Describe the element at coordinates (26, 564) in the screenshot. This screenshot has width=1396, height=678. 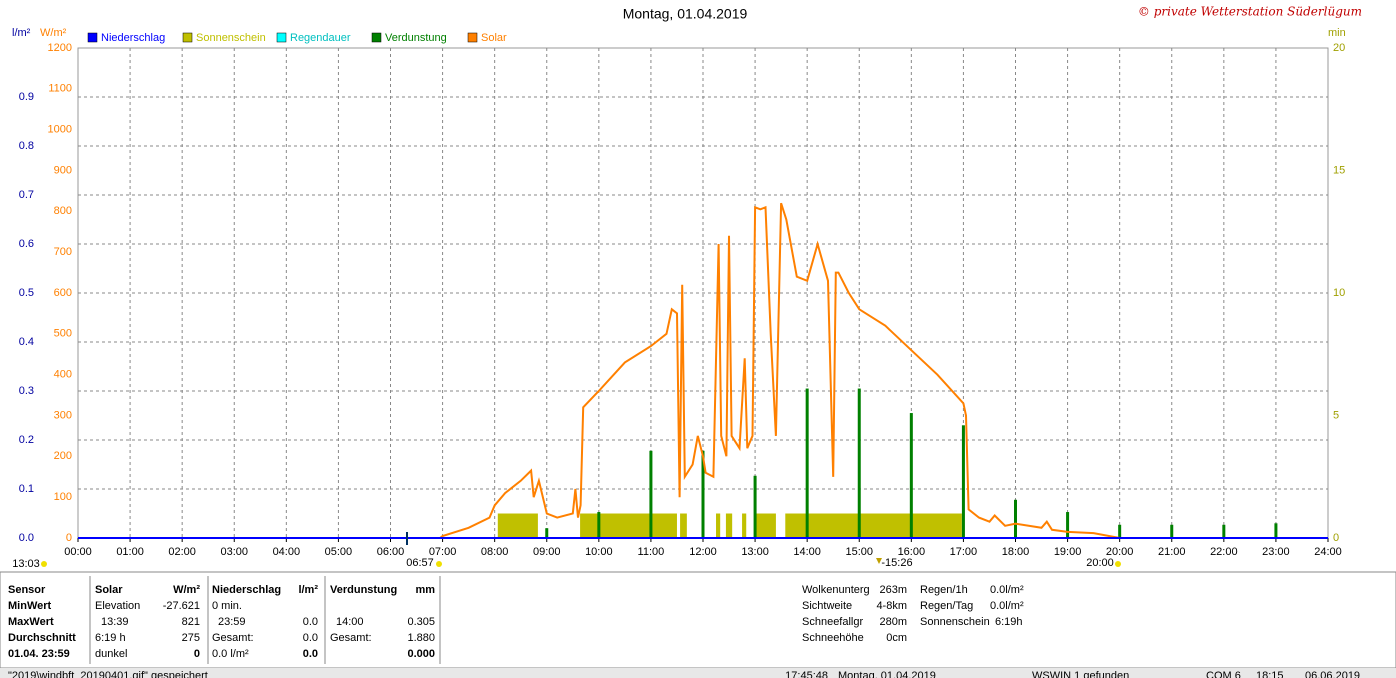
I see `annotation: 13:03` at that location.